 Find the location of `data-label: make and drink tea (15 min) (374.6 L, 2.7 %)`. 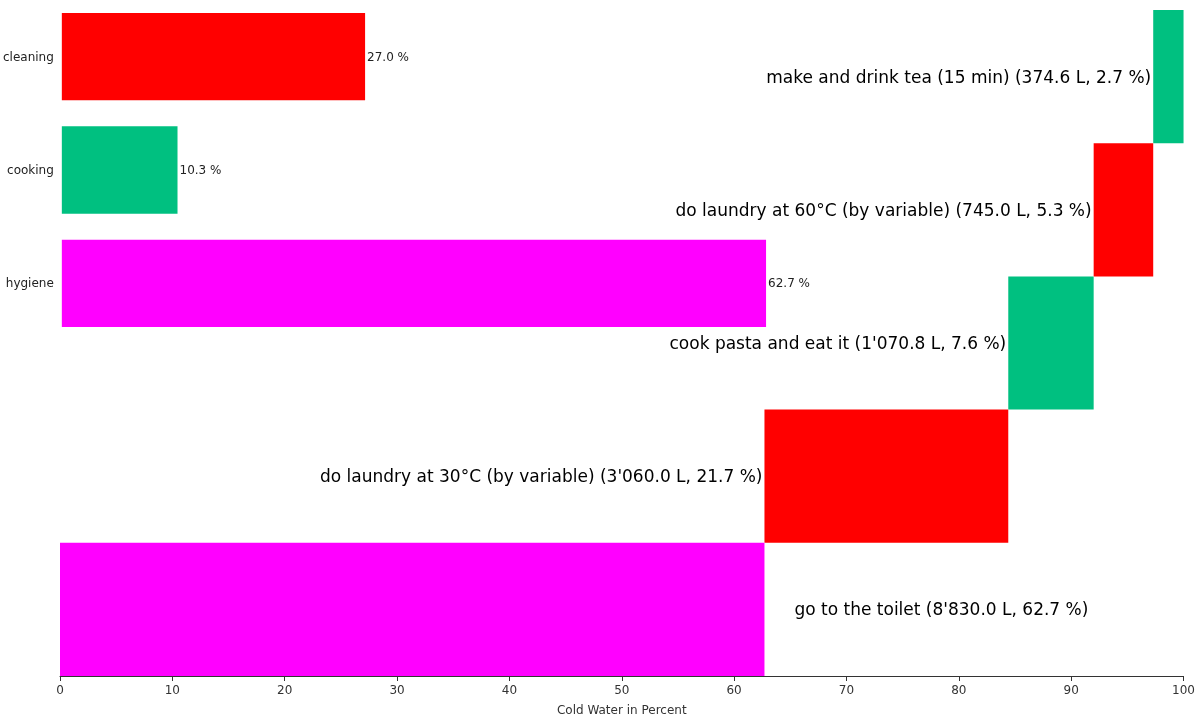

data-label: make and drink tea (15 min) (374.6 L, 2.7 %) is located at coordinates (959, 76).